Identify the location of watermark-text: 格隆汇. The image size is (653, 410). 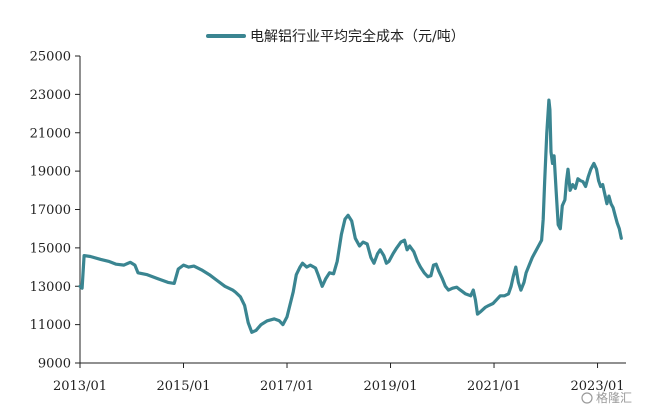
(614, 397).